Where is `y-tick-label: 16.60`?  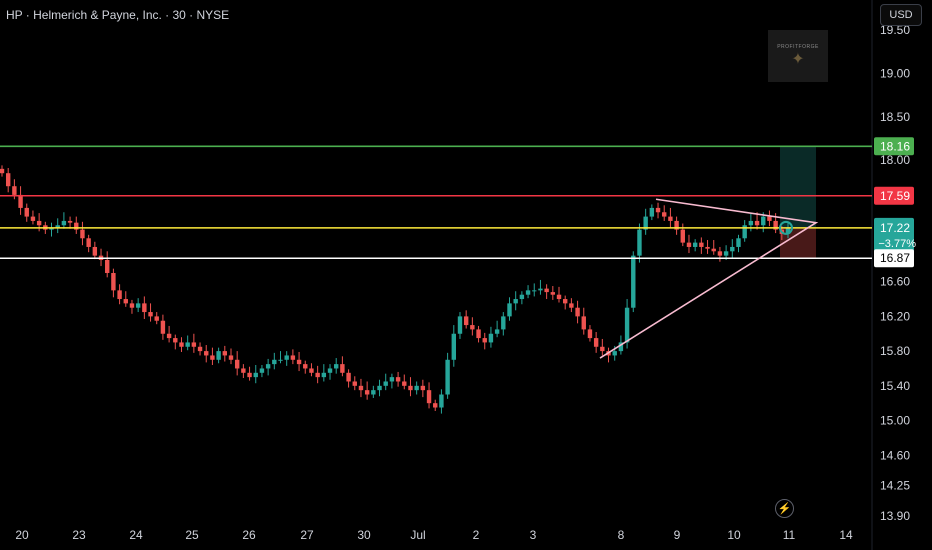
y-tick-label: 16.60 is located at coordinates (895, 282).